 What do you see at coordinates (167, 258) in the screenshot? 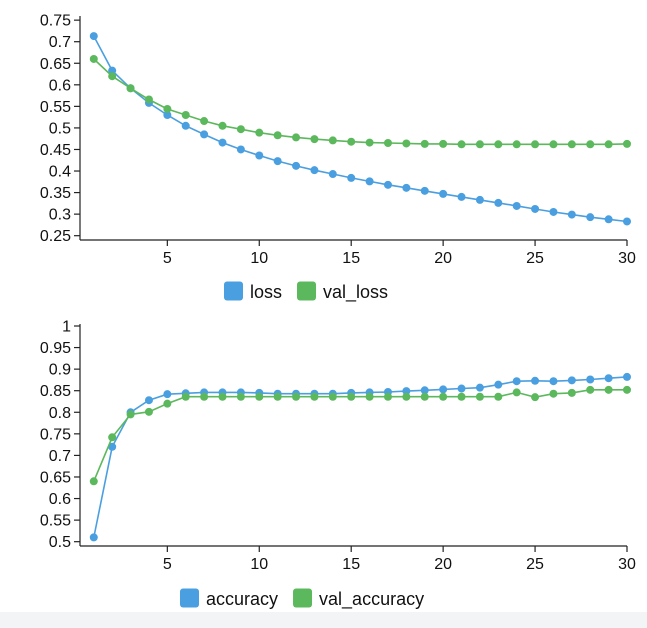
I see `x-tick-label: 5` at bounding box center [167, 258].